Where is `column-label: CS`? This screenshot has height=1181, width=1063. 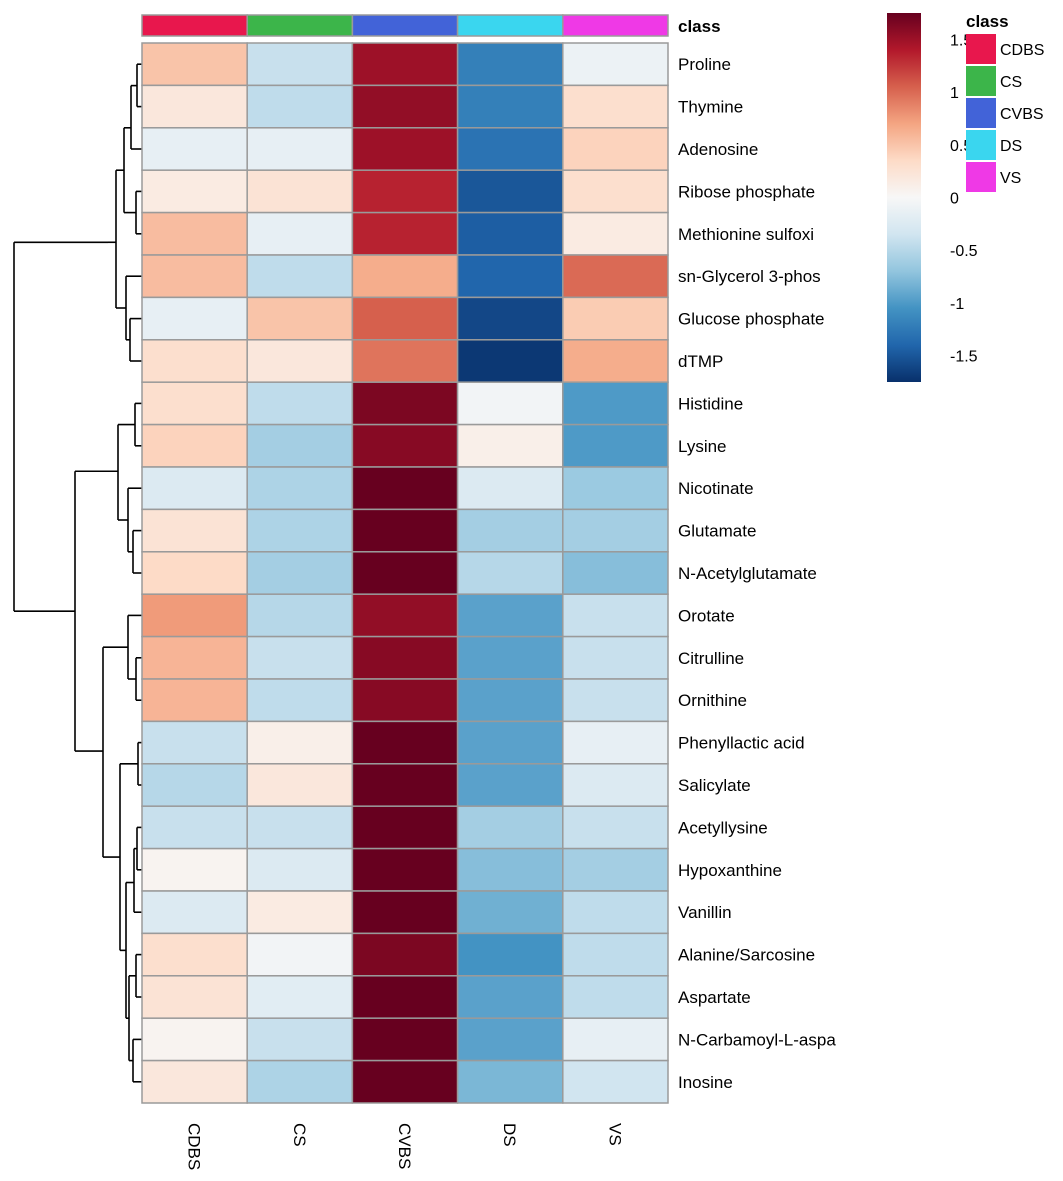
column-label: CS is located at coordinates (299, 1135).